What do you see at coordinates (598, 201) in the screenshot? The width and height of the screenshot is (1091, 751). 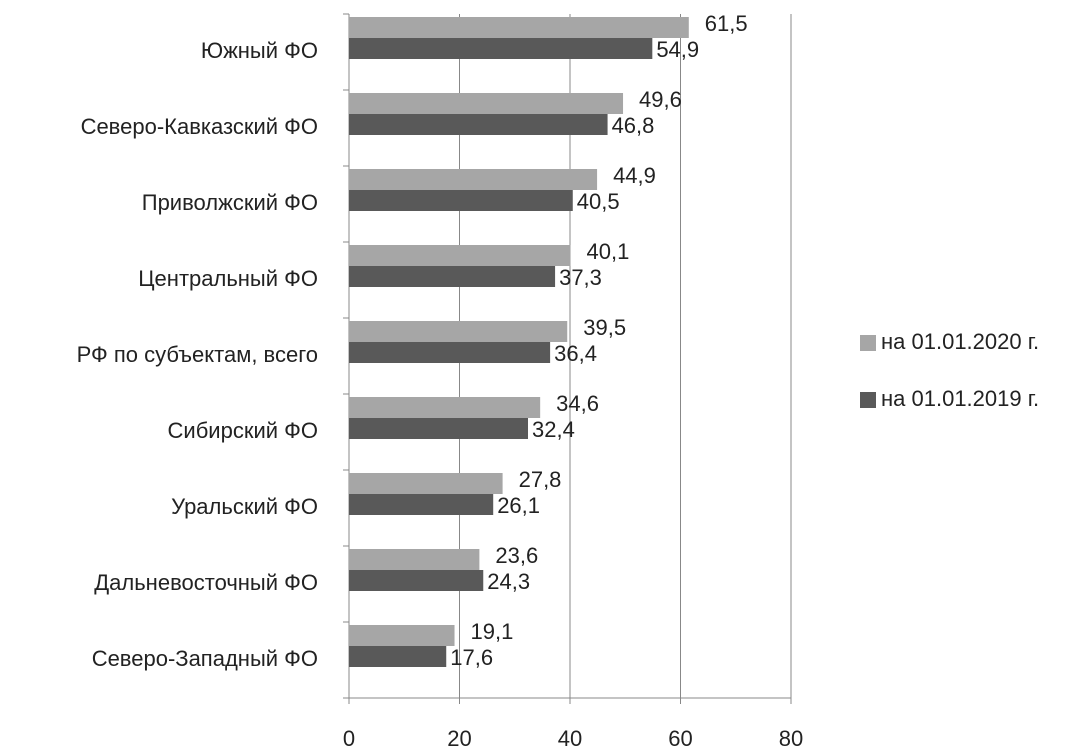 I see `data-label: 40,5` at bounding box center [598, 201].